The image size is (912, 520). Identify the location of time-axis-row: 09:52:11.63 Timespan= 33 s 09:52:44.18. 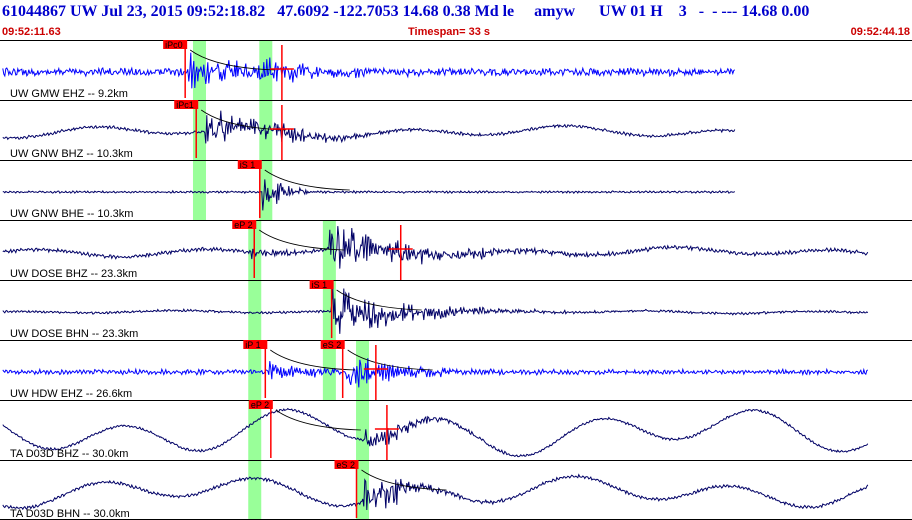
(456, 32).